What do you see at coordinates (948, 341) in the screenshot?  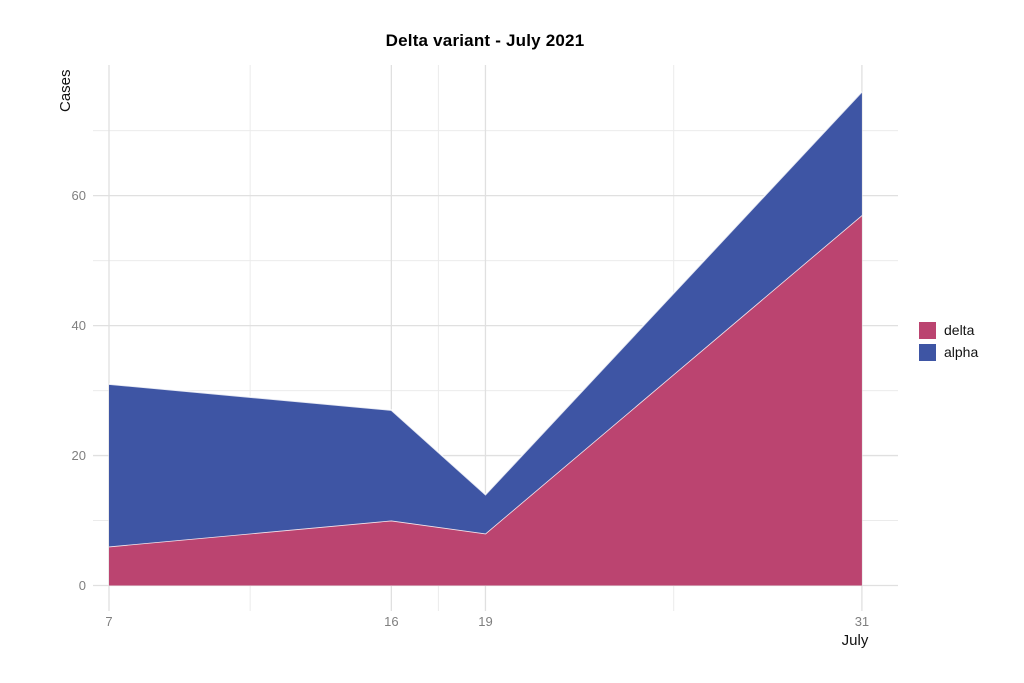 I see `legend: delta alpha` at bounding box center [948, 341].